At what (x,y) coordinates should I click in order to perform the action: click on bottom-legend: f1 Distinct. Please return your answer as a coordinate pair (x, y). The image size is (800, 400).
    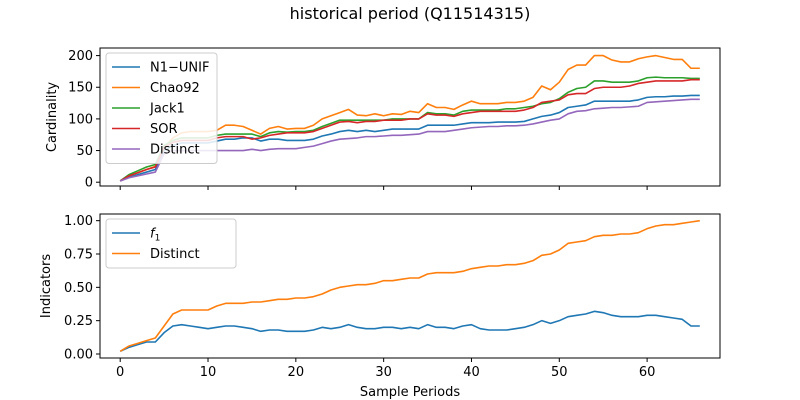
    Looking at the image, I should click on (171, 243).